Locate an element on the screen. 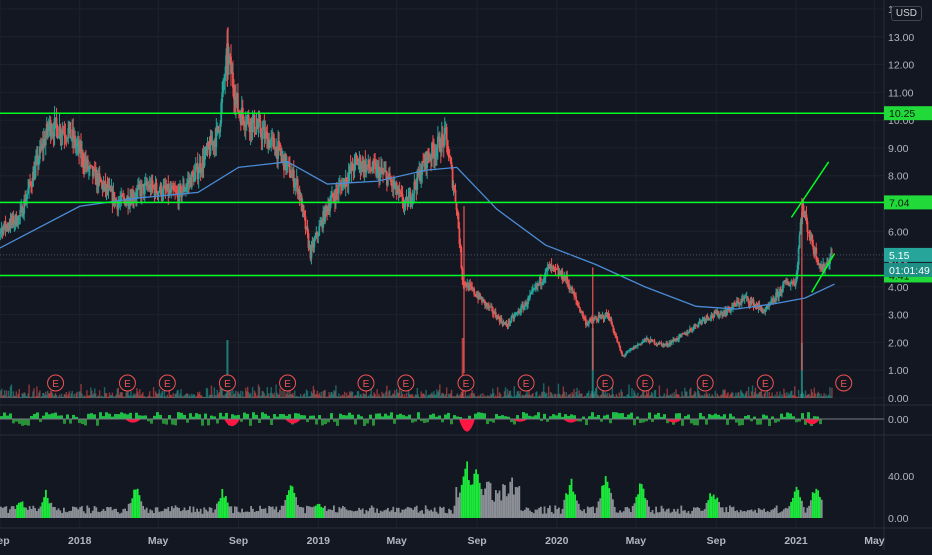 This screenshot has height=555, width=932. currency-button: USD is located at coordinates (906, 13).